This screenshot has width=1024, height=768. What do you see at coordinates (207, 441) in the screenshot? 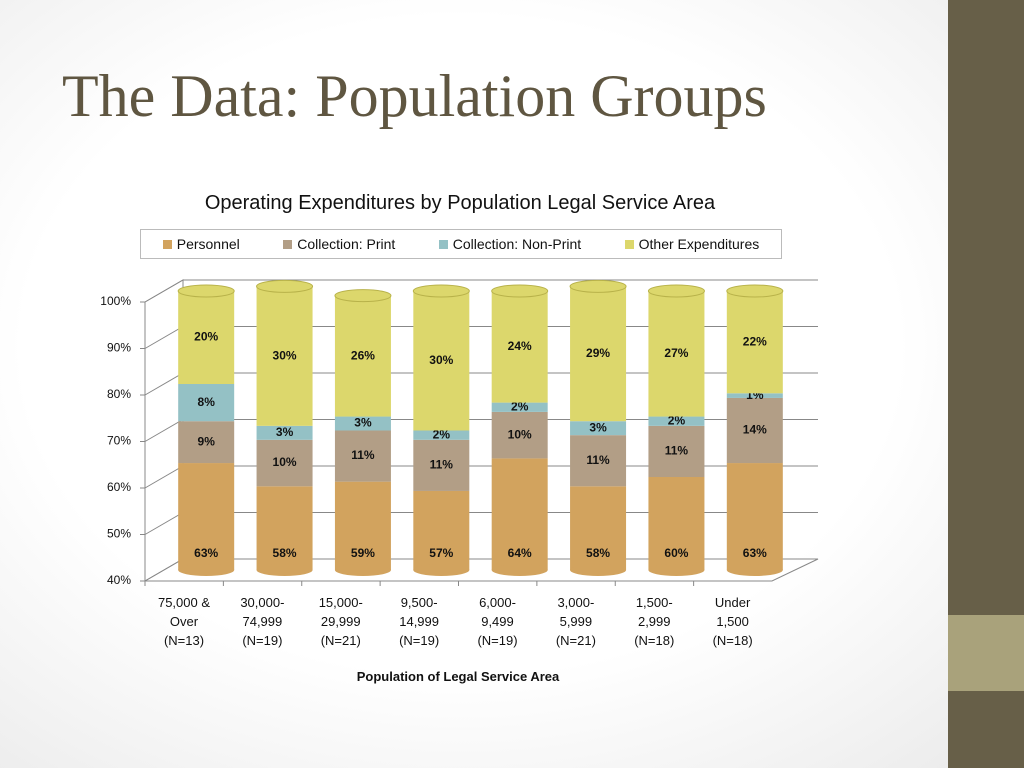
I see `data-label: 9%` at bounding box center [207, 441].